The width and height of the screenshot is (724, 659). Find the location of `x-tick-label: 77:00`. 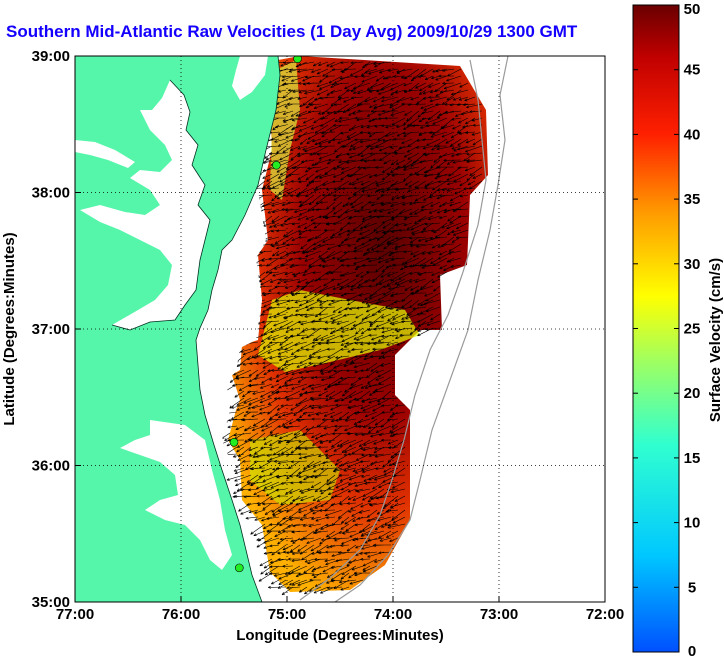

x-tick-label: 77:00 is located at coordinates (75, 614).